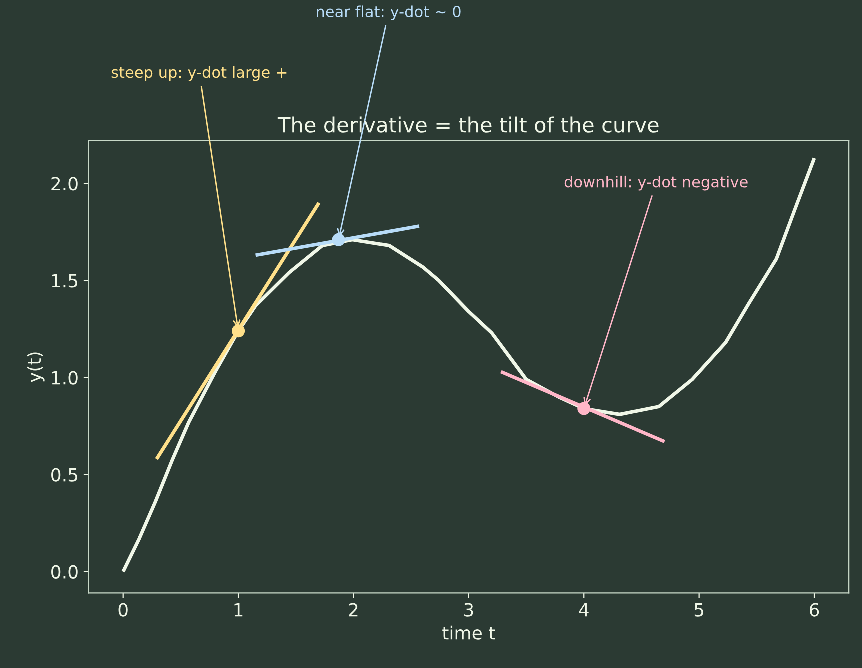 Image resolution: width=862 pixels, height=668 pixels. Describe the element at coordinates (389, 13) in the screenshot. I see `annotation: near flat: y-dot ~ 0` at that location.